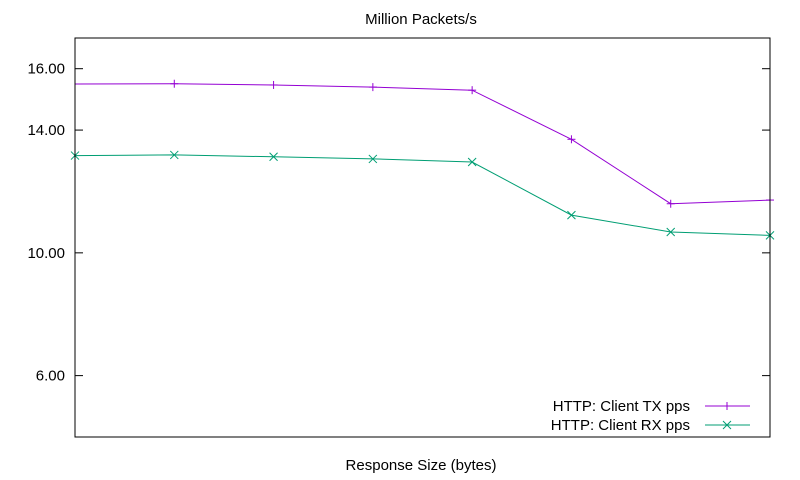 Image resolution: width=800 pixels, height=480 pixels. What do you see at coordinates (46, 253) in the screenshot?
I see `y-tick-label: 10.00` at bounding box center [46, 253].